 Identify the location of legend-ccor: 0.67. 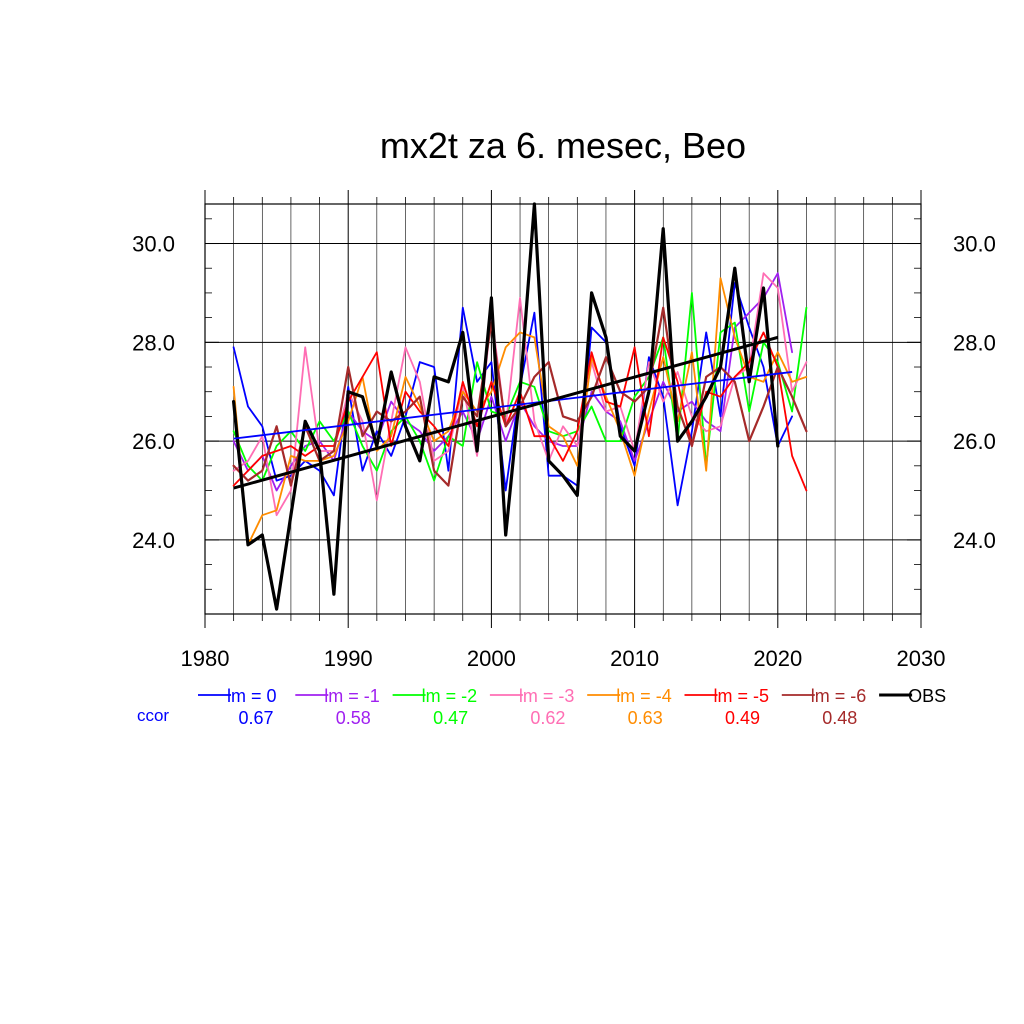
(255, 718).